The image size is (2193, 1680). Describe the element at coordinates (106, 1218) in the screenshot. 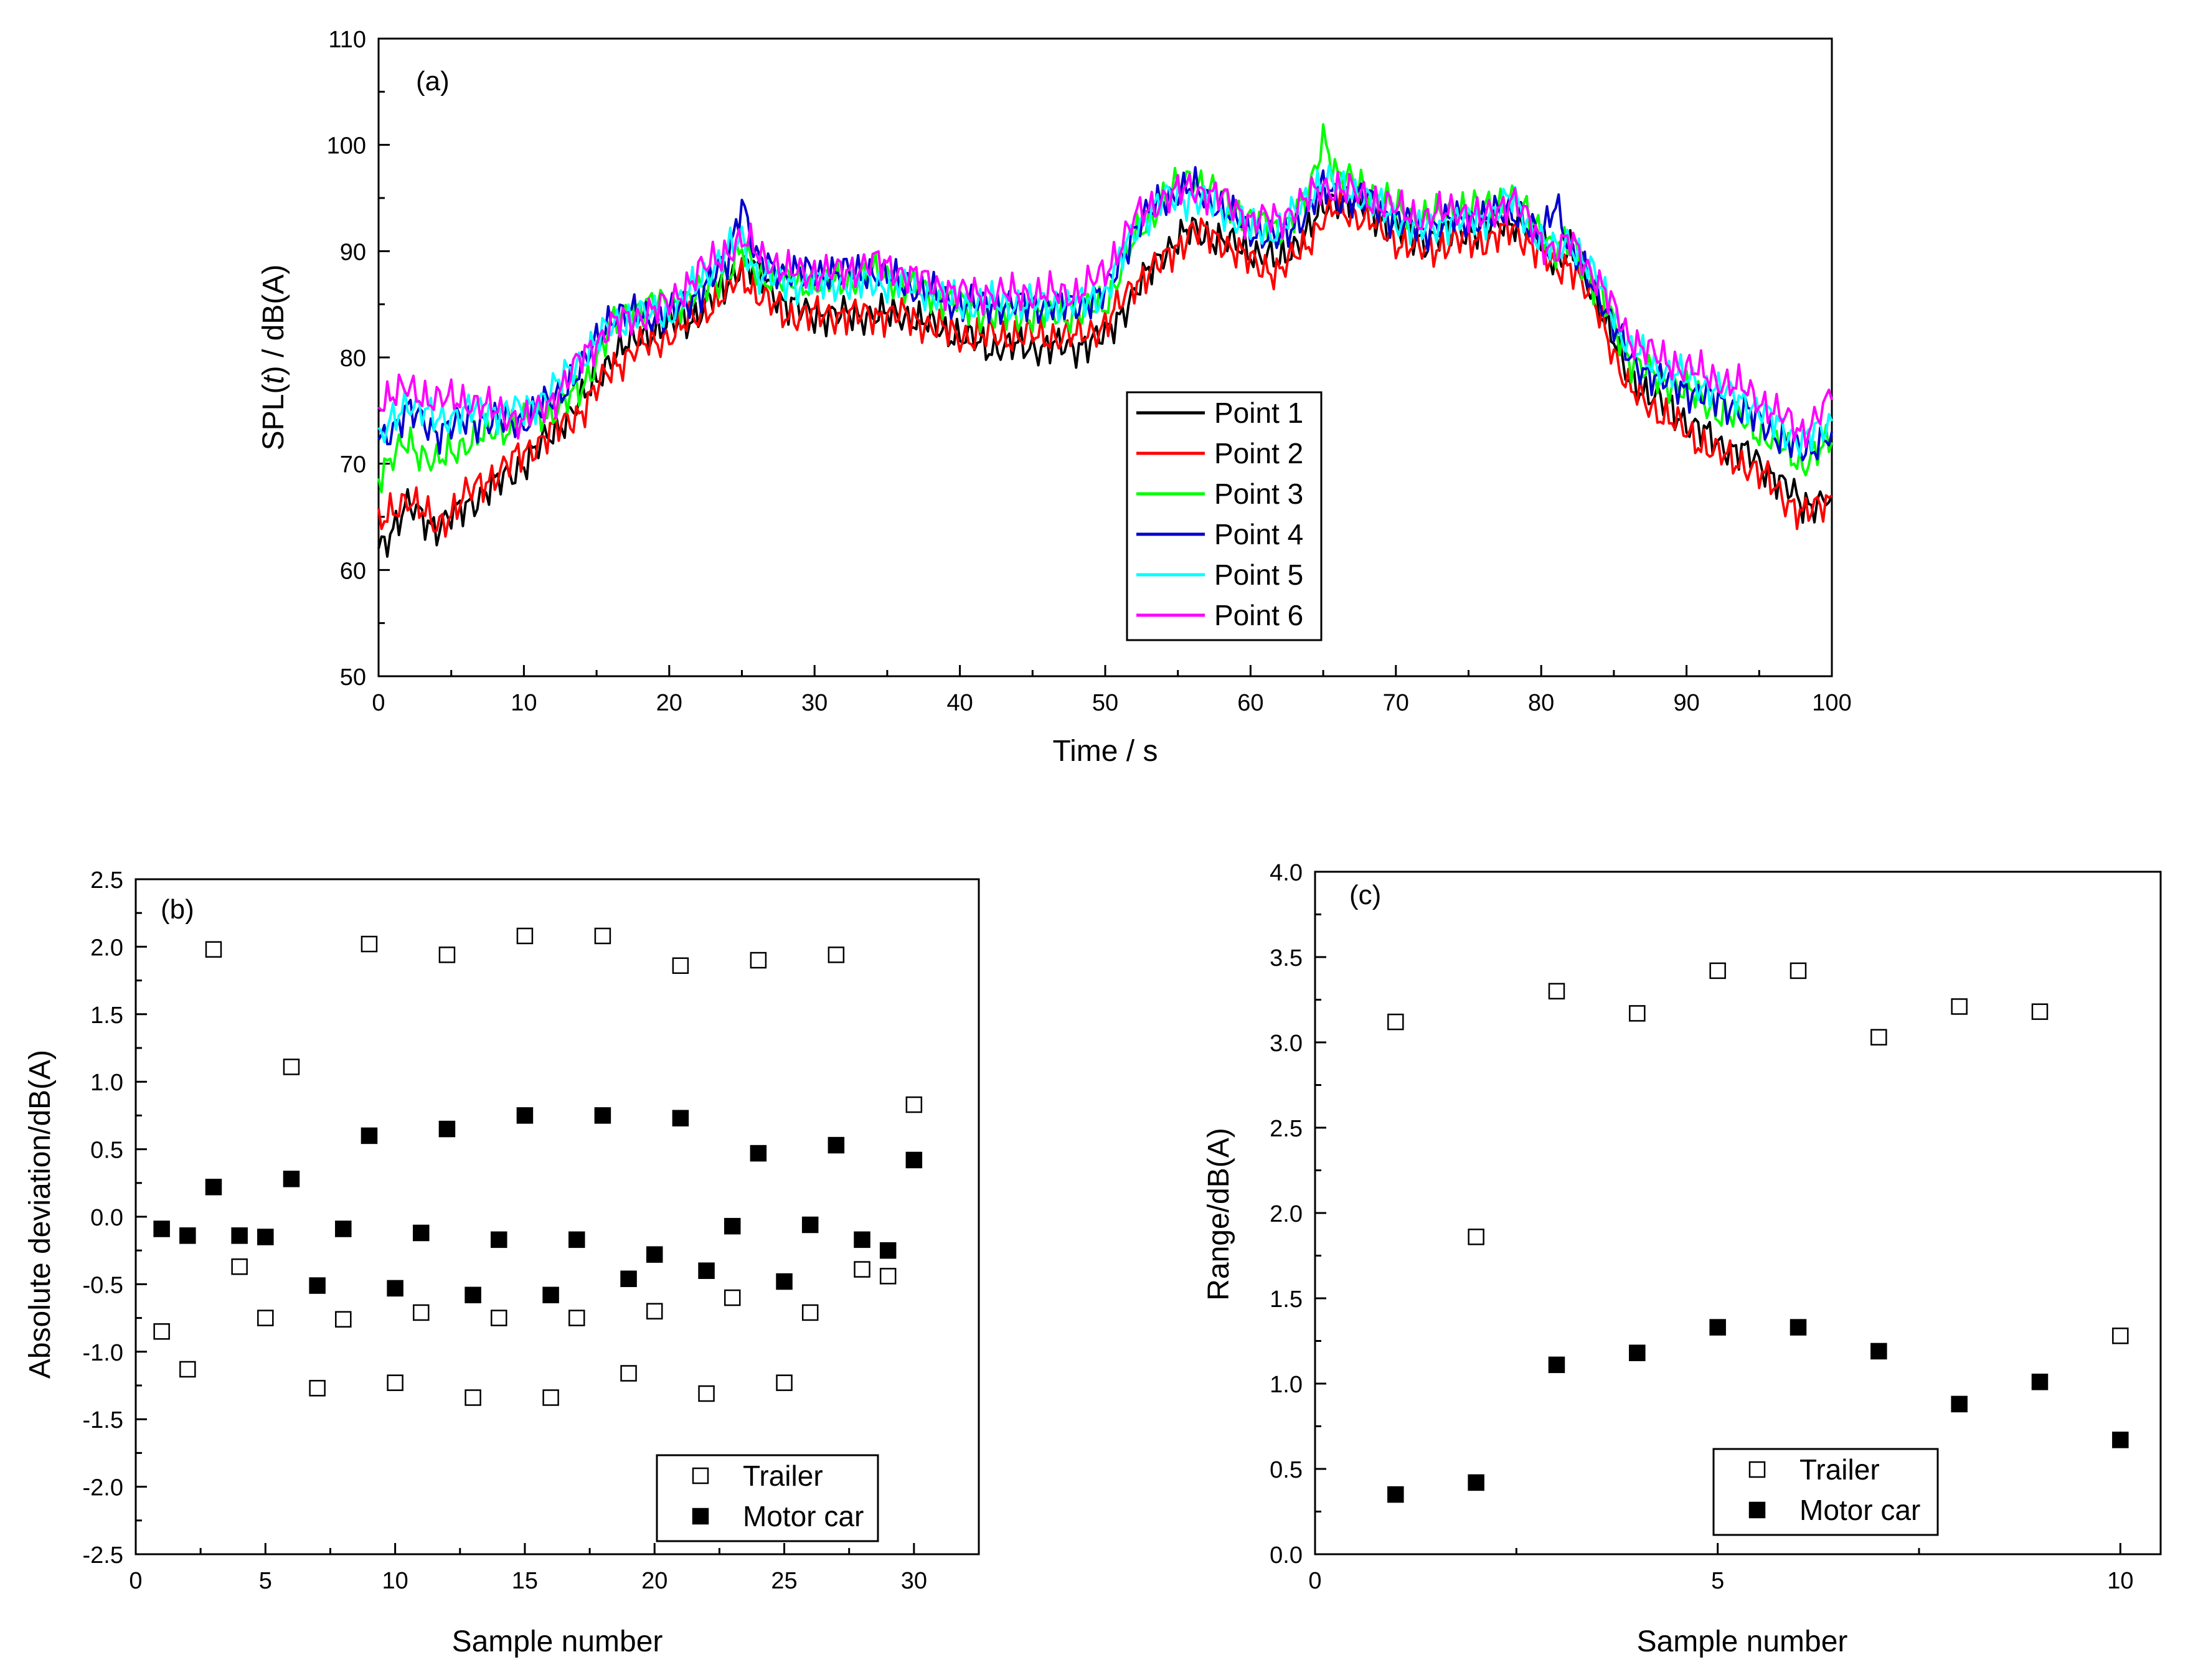

I see `b-y-tick-label: 0.0` at that location.